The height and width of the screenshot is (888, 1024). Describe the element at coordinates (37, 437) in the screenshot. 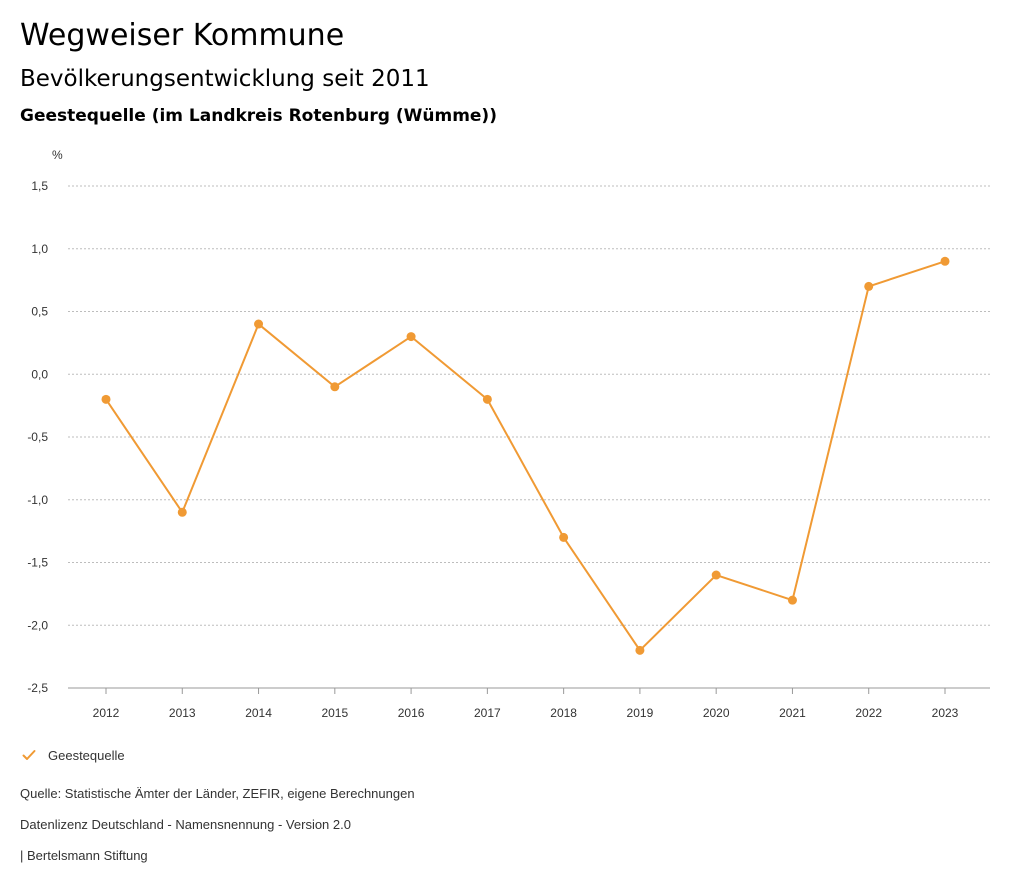

I see `y-tick-label: -0,5` at that location.